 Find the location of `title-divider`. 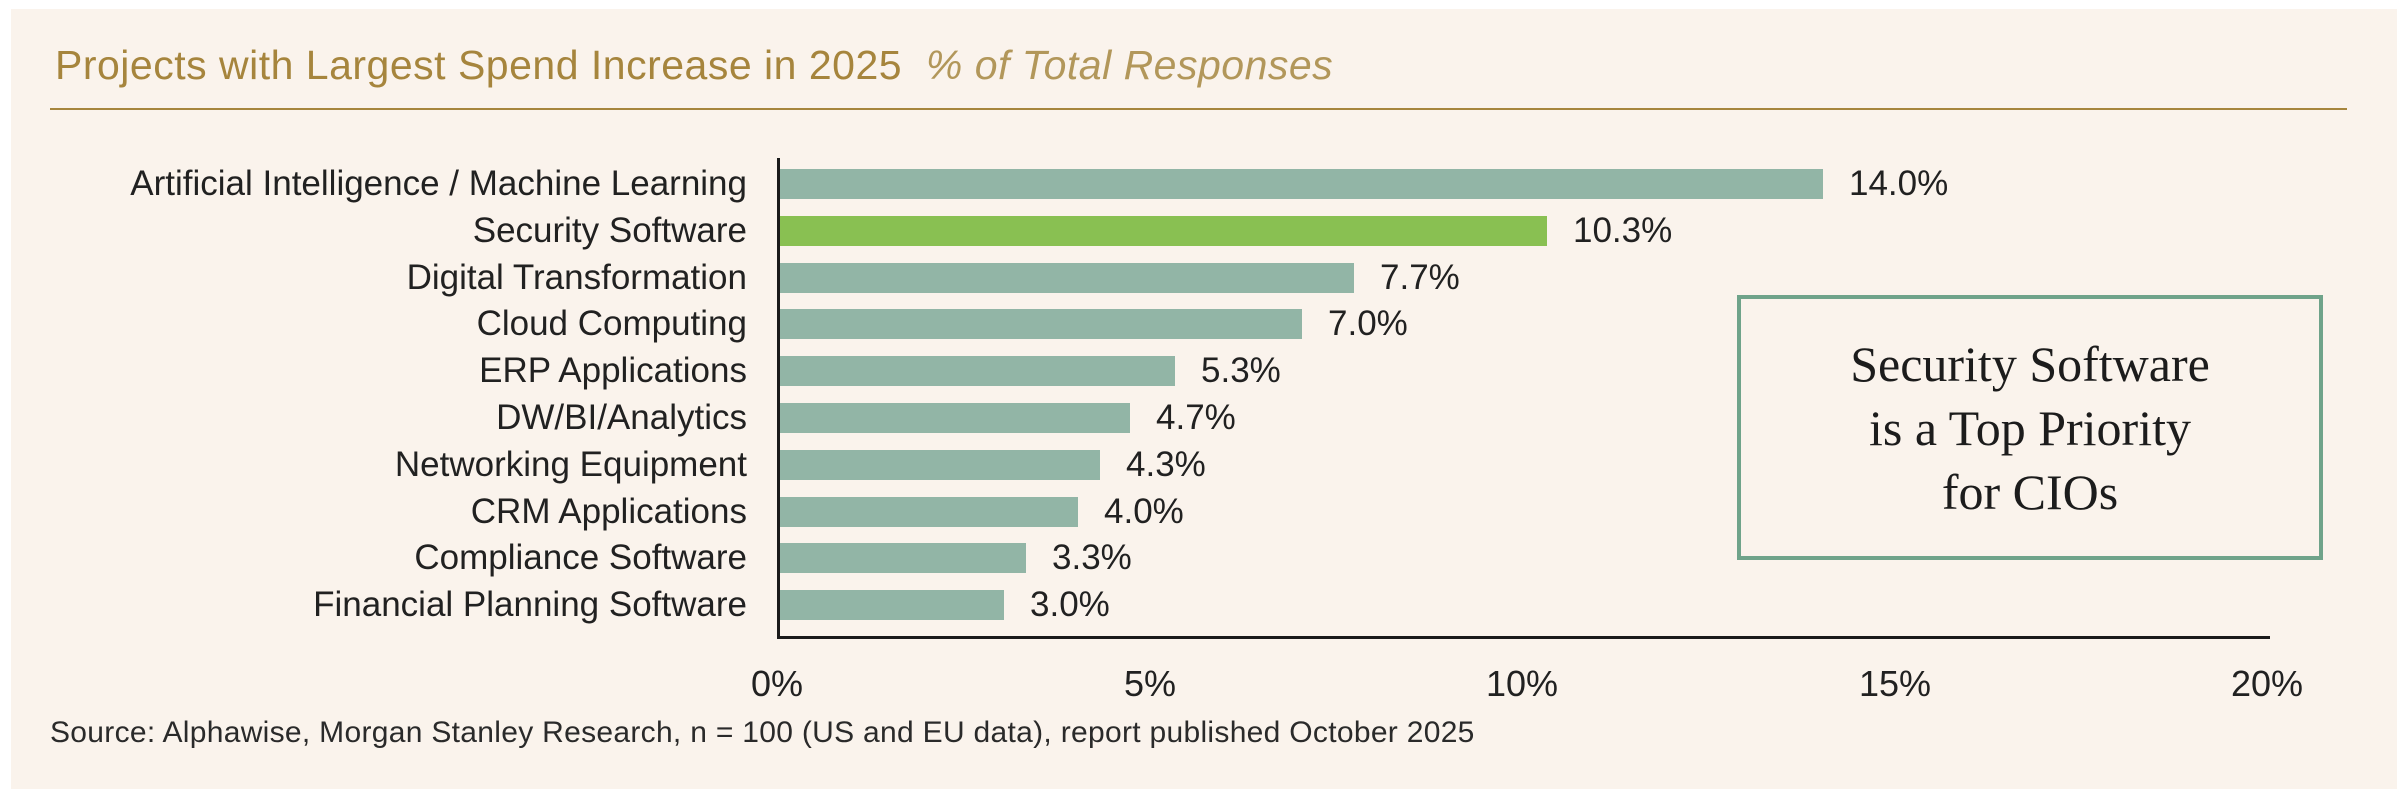

title-divider is located at coordinates (1198, 109).